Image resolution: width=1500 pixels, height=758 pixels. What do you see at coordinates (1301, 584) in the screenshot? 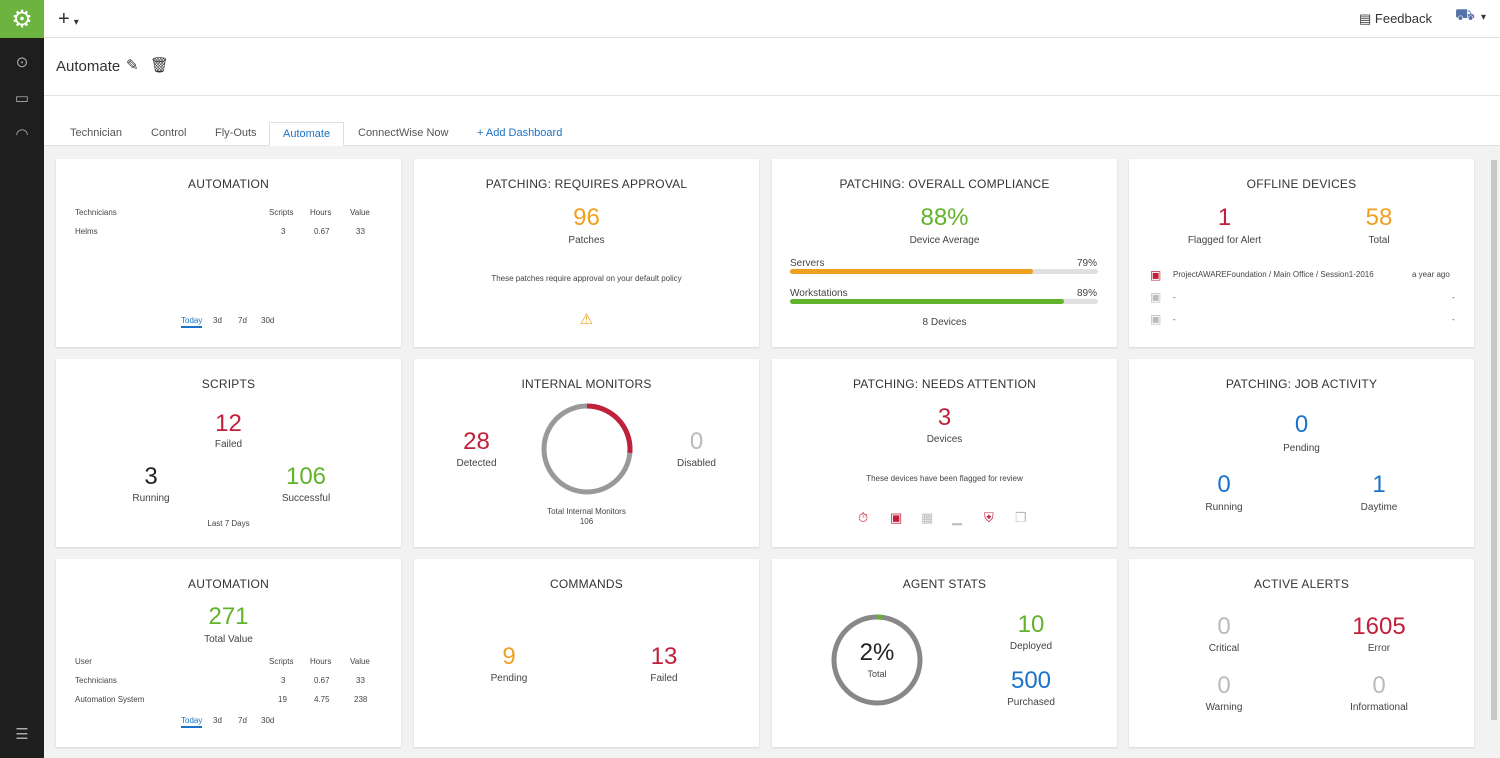
I see `card-title: ACTIVE ALERTS` at bounding box center [1301, 584].